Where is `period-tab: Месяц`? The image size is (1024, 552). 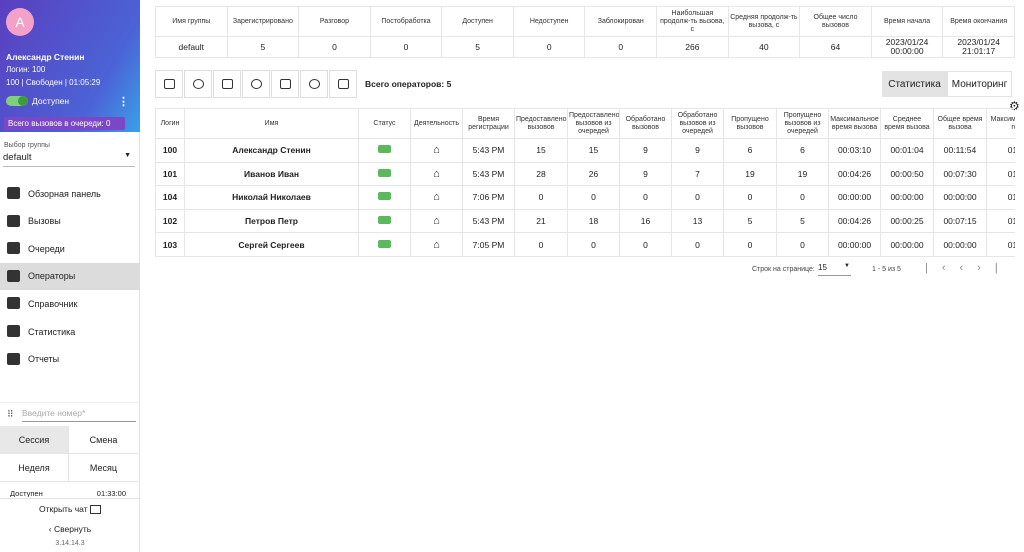
period-tab: Месяц is located at coordinates (103, 468).